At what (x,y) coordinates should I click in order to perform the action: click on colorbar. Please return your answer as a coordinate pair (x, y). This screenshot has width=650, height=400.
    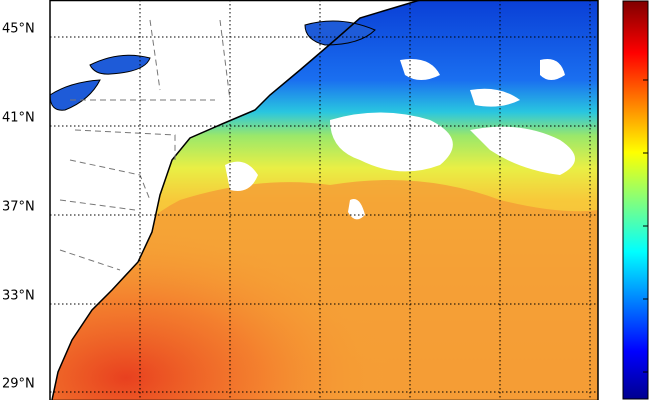
    Looking at the image, I should click on (635, 200).